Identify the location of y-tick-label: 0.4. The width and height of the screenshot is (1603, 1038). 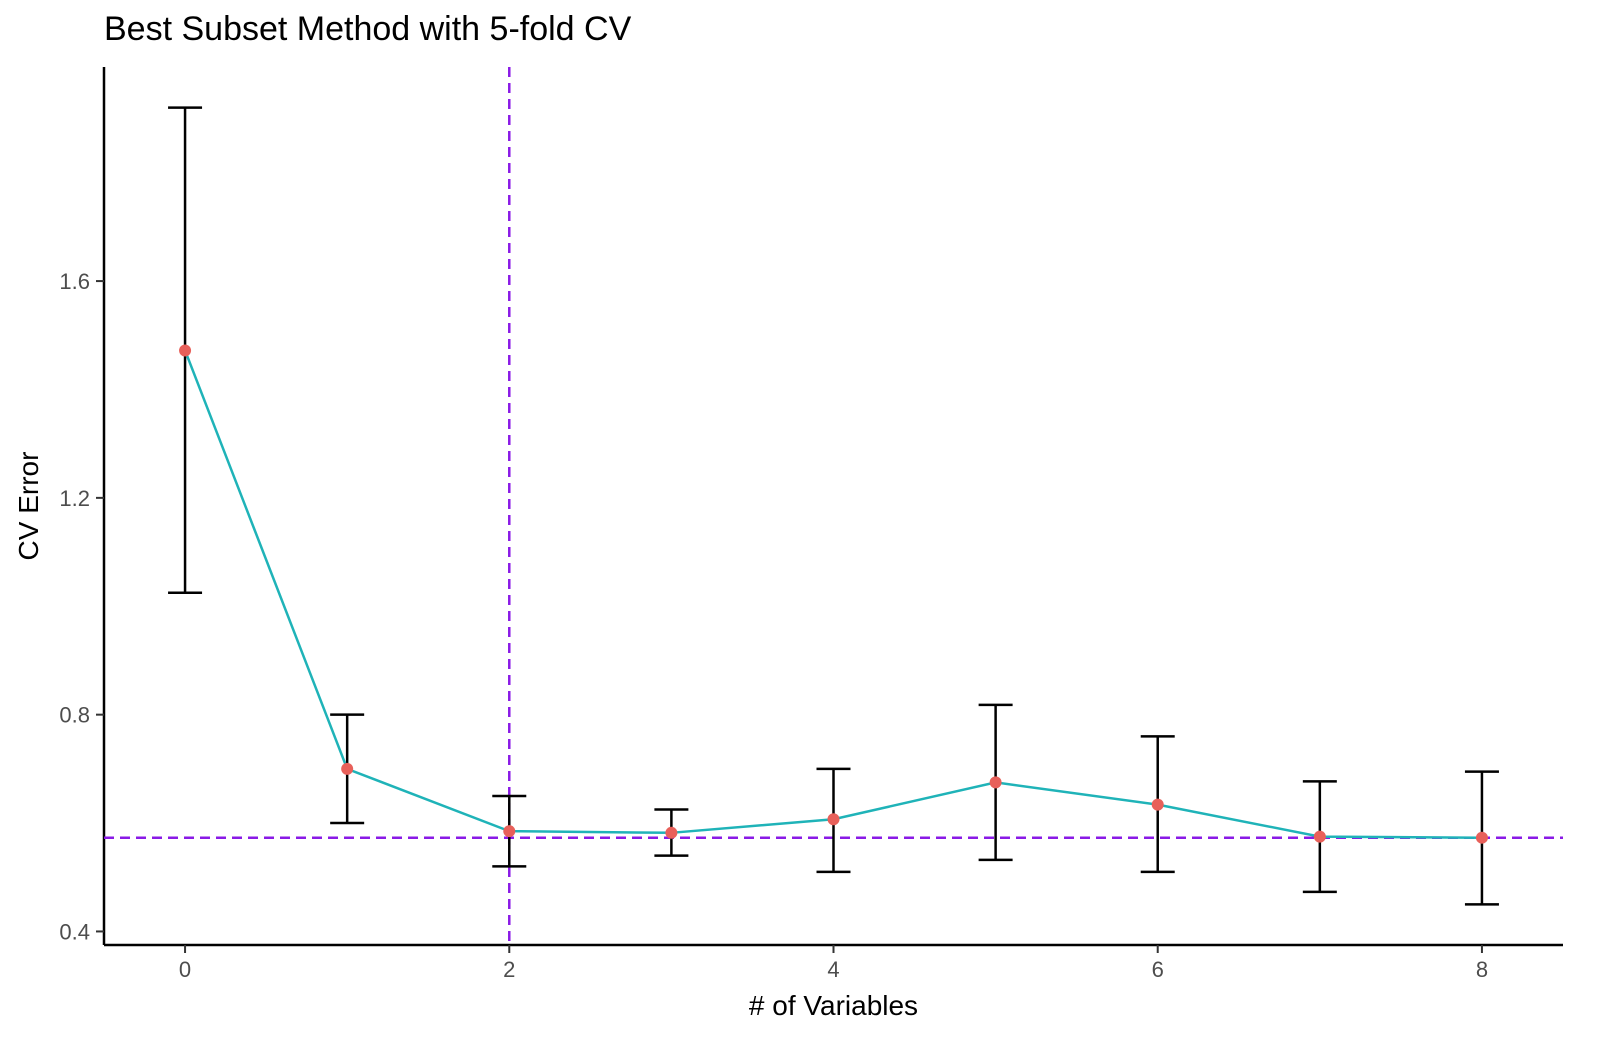
(74, 931).